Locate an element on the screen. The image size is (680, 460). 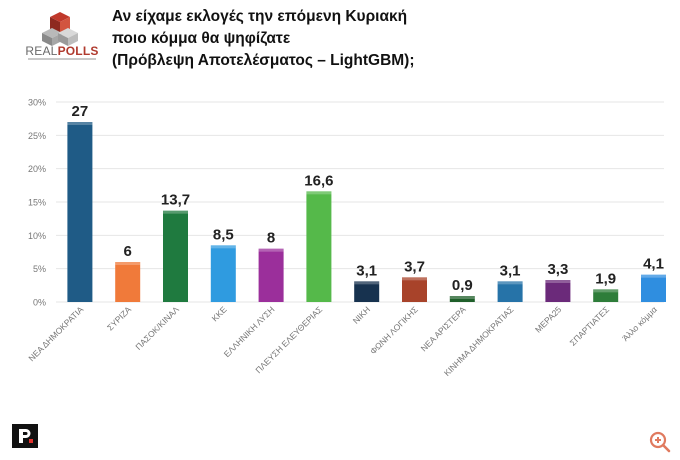
data-label: 1,9 is located at coordinates (605, 278).